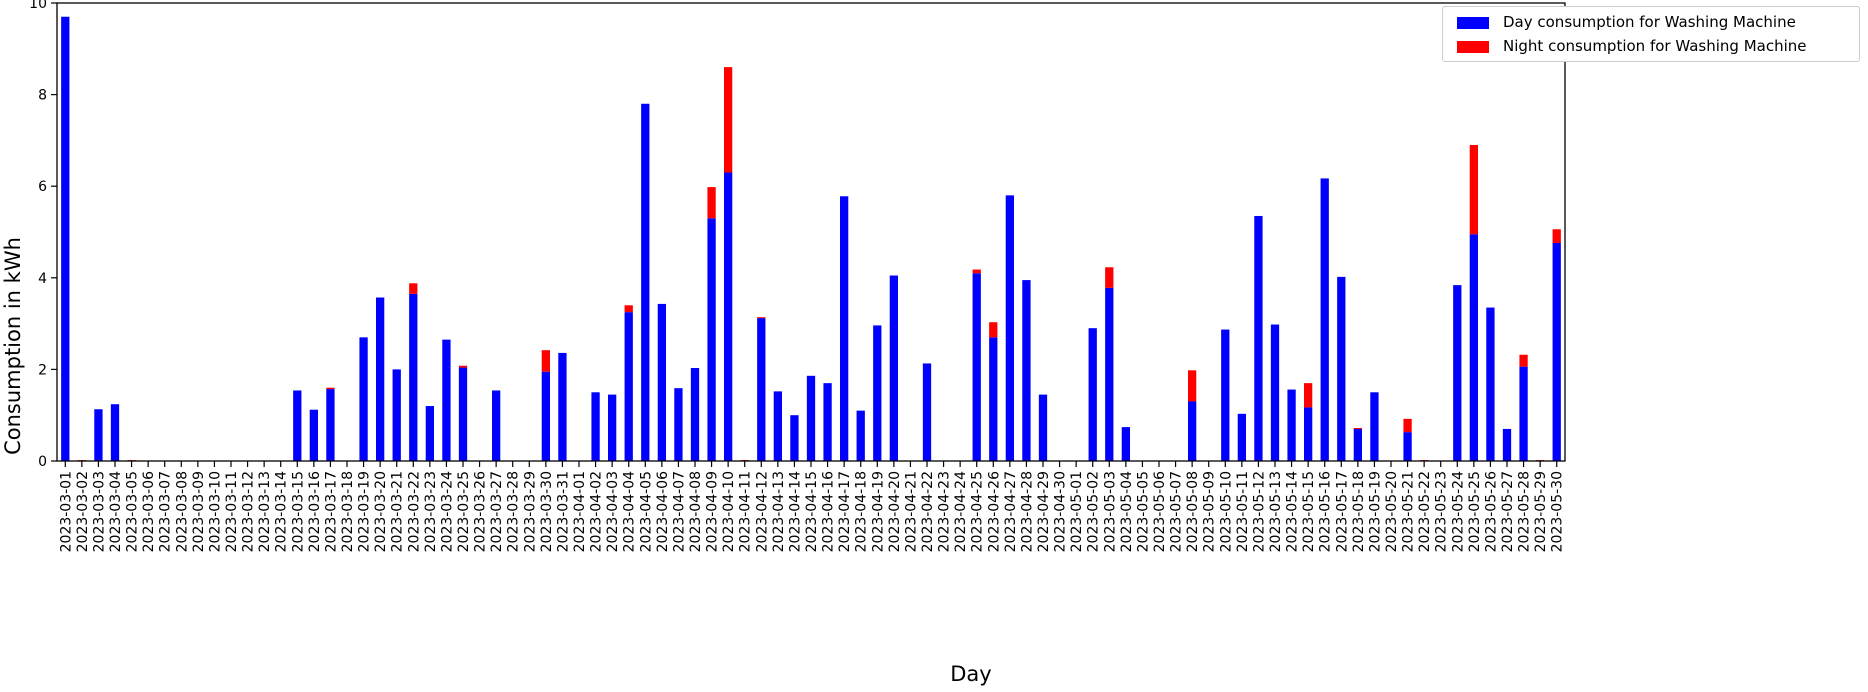 The width and height of the screenshot is (1868, 692). Describe the element at coordinates (1193, 511) in the screenshot. I see `x-tick-label: 2023-05-08` at that location.